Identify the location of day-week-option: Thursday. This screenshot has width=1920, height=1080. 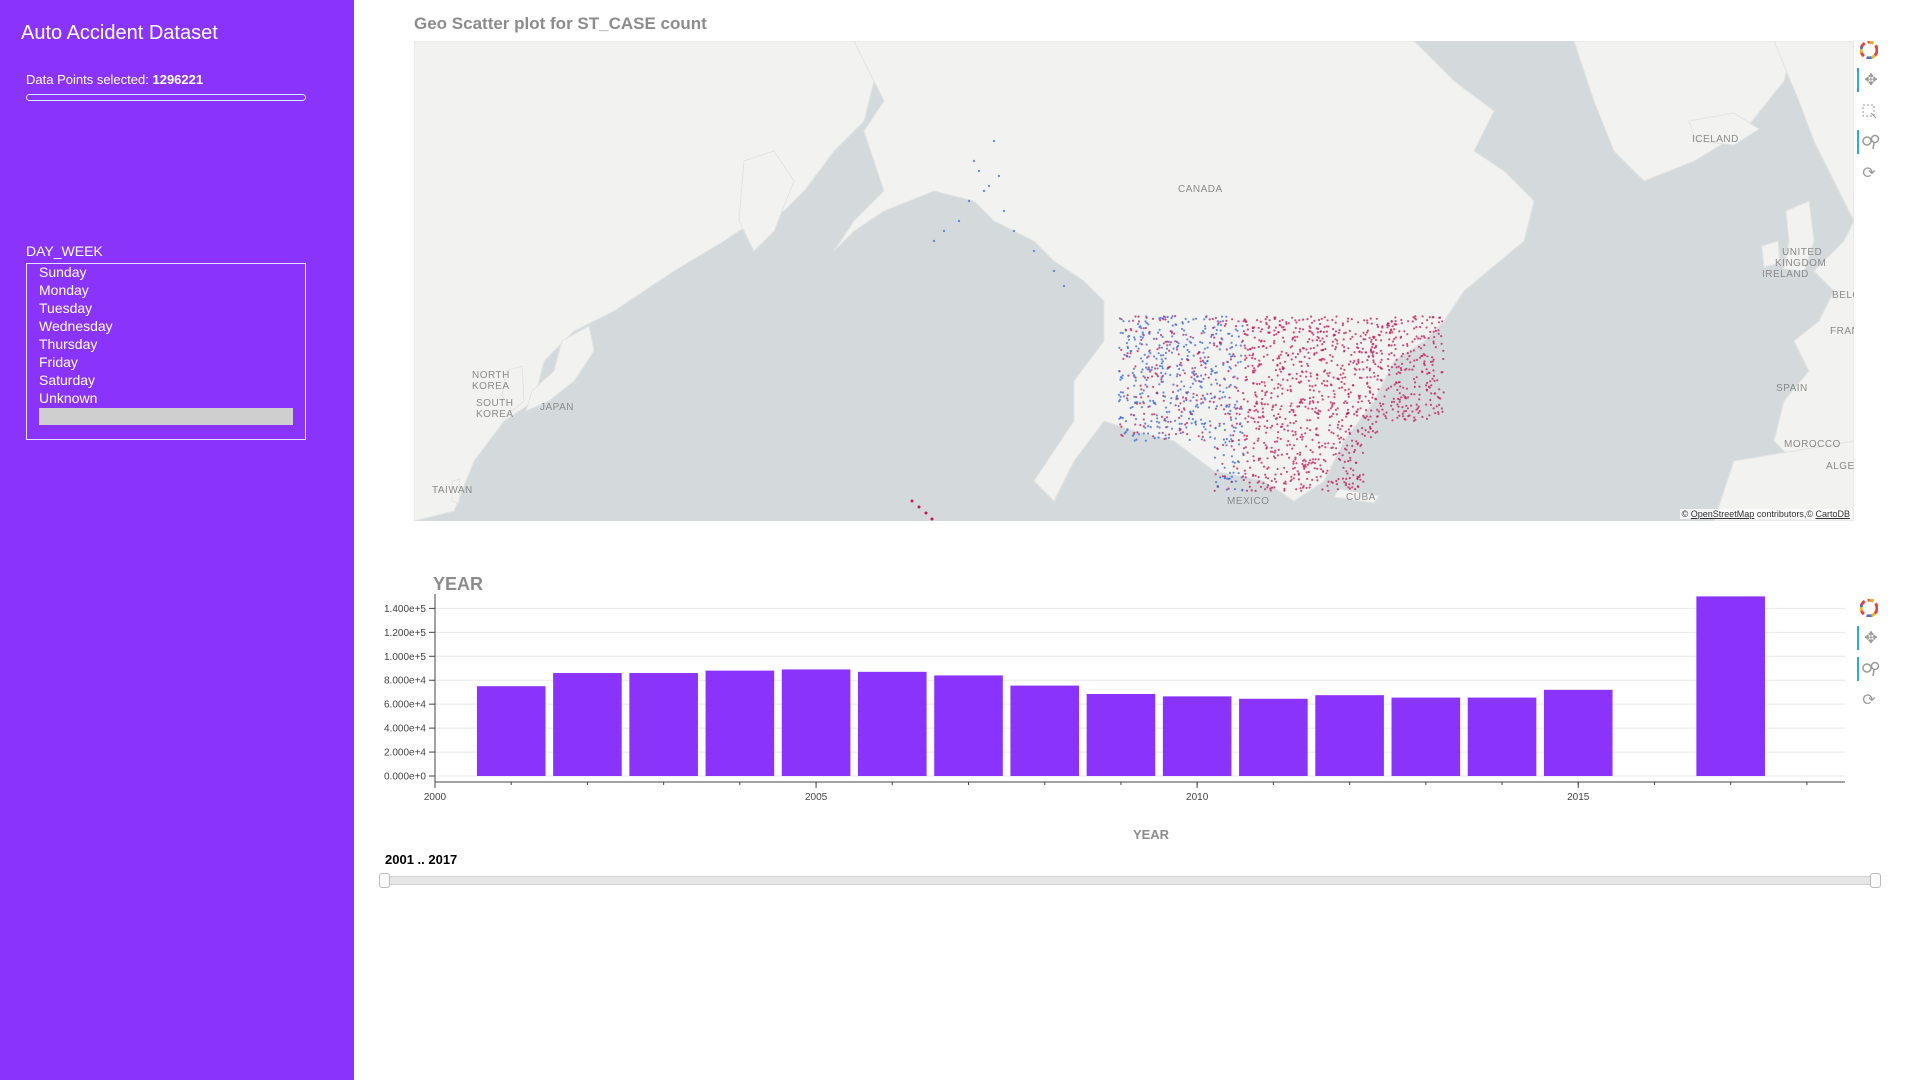
(68, 344).